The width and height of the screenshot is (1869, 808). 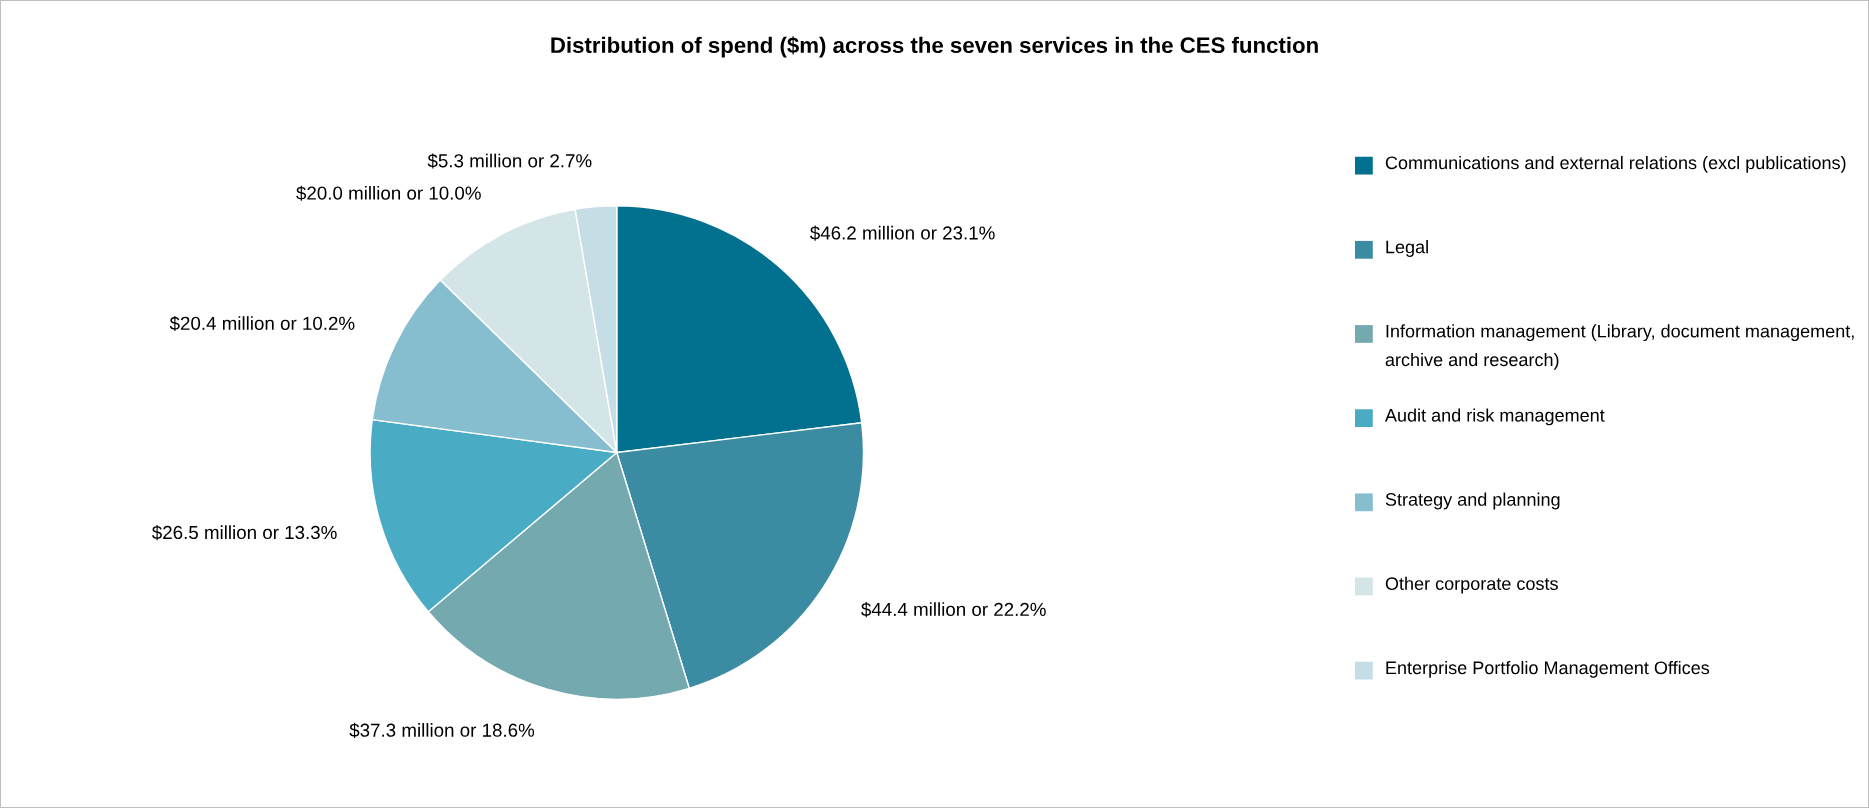 I want to click on legend-label: Legal, so click(x=1407, y=248).